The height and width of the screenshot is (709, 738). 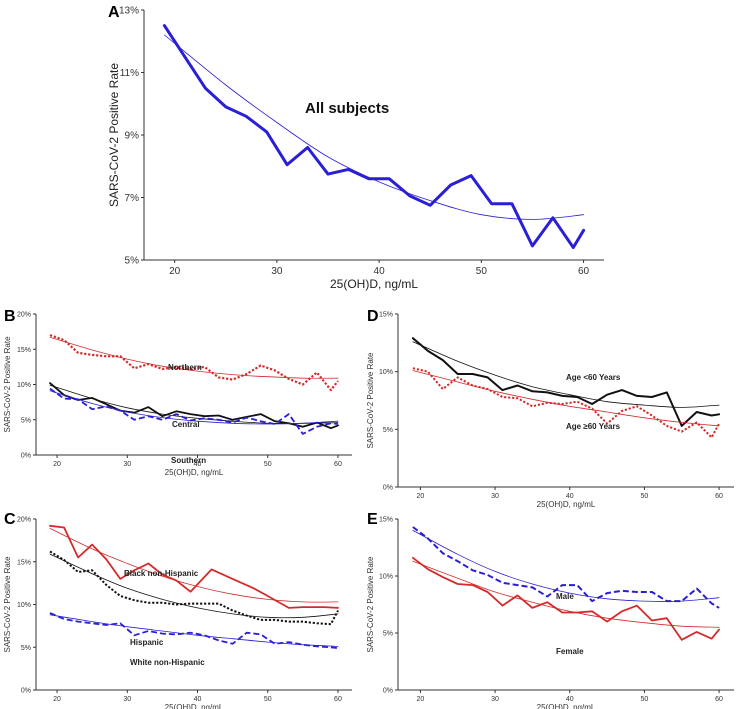 I want to click on y-tick-label: 13%, so click(x=129, y=11).